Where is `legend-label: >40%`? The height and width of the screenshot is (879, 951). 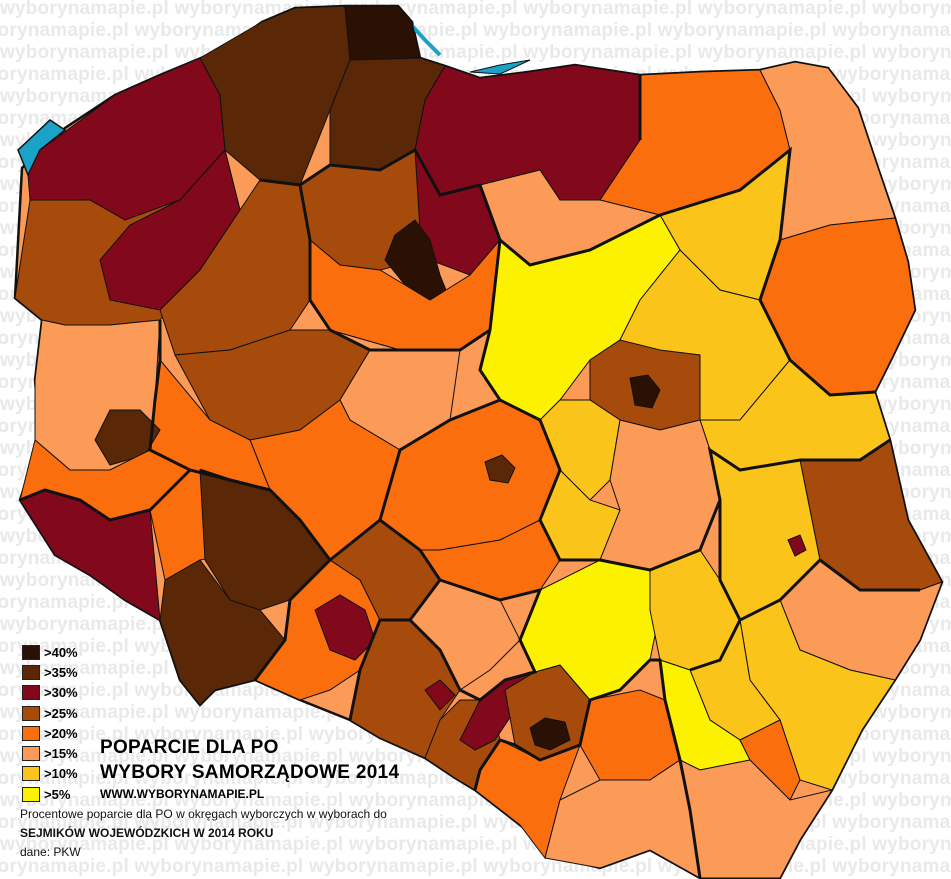 legend-label: >40% is located at coordinates (61, 652).